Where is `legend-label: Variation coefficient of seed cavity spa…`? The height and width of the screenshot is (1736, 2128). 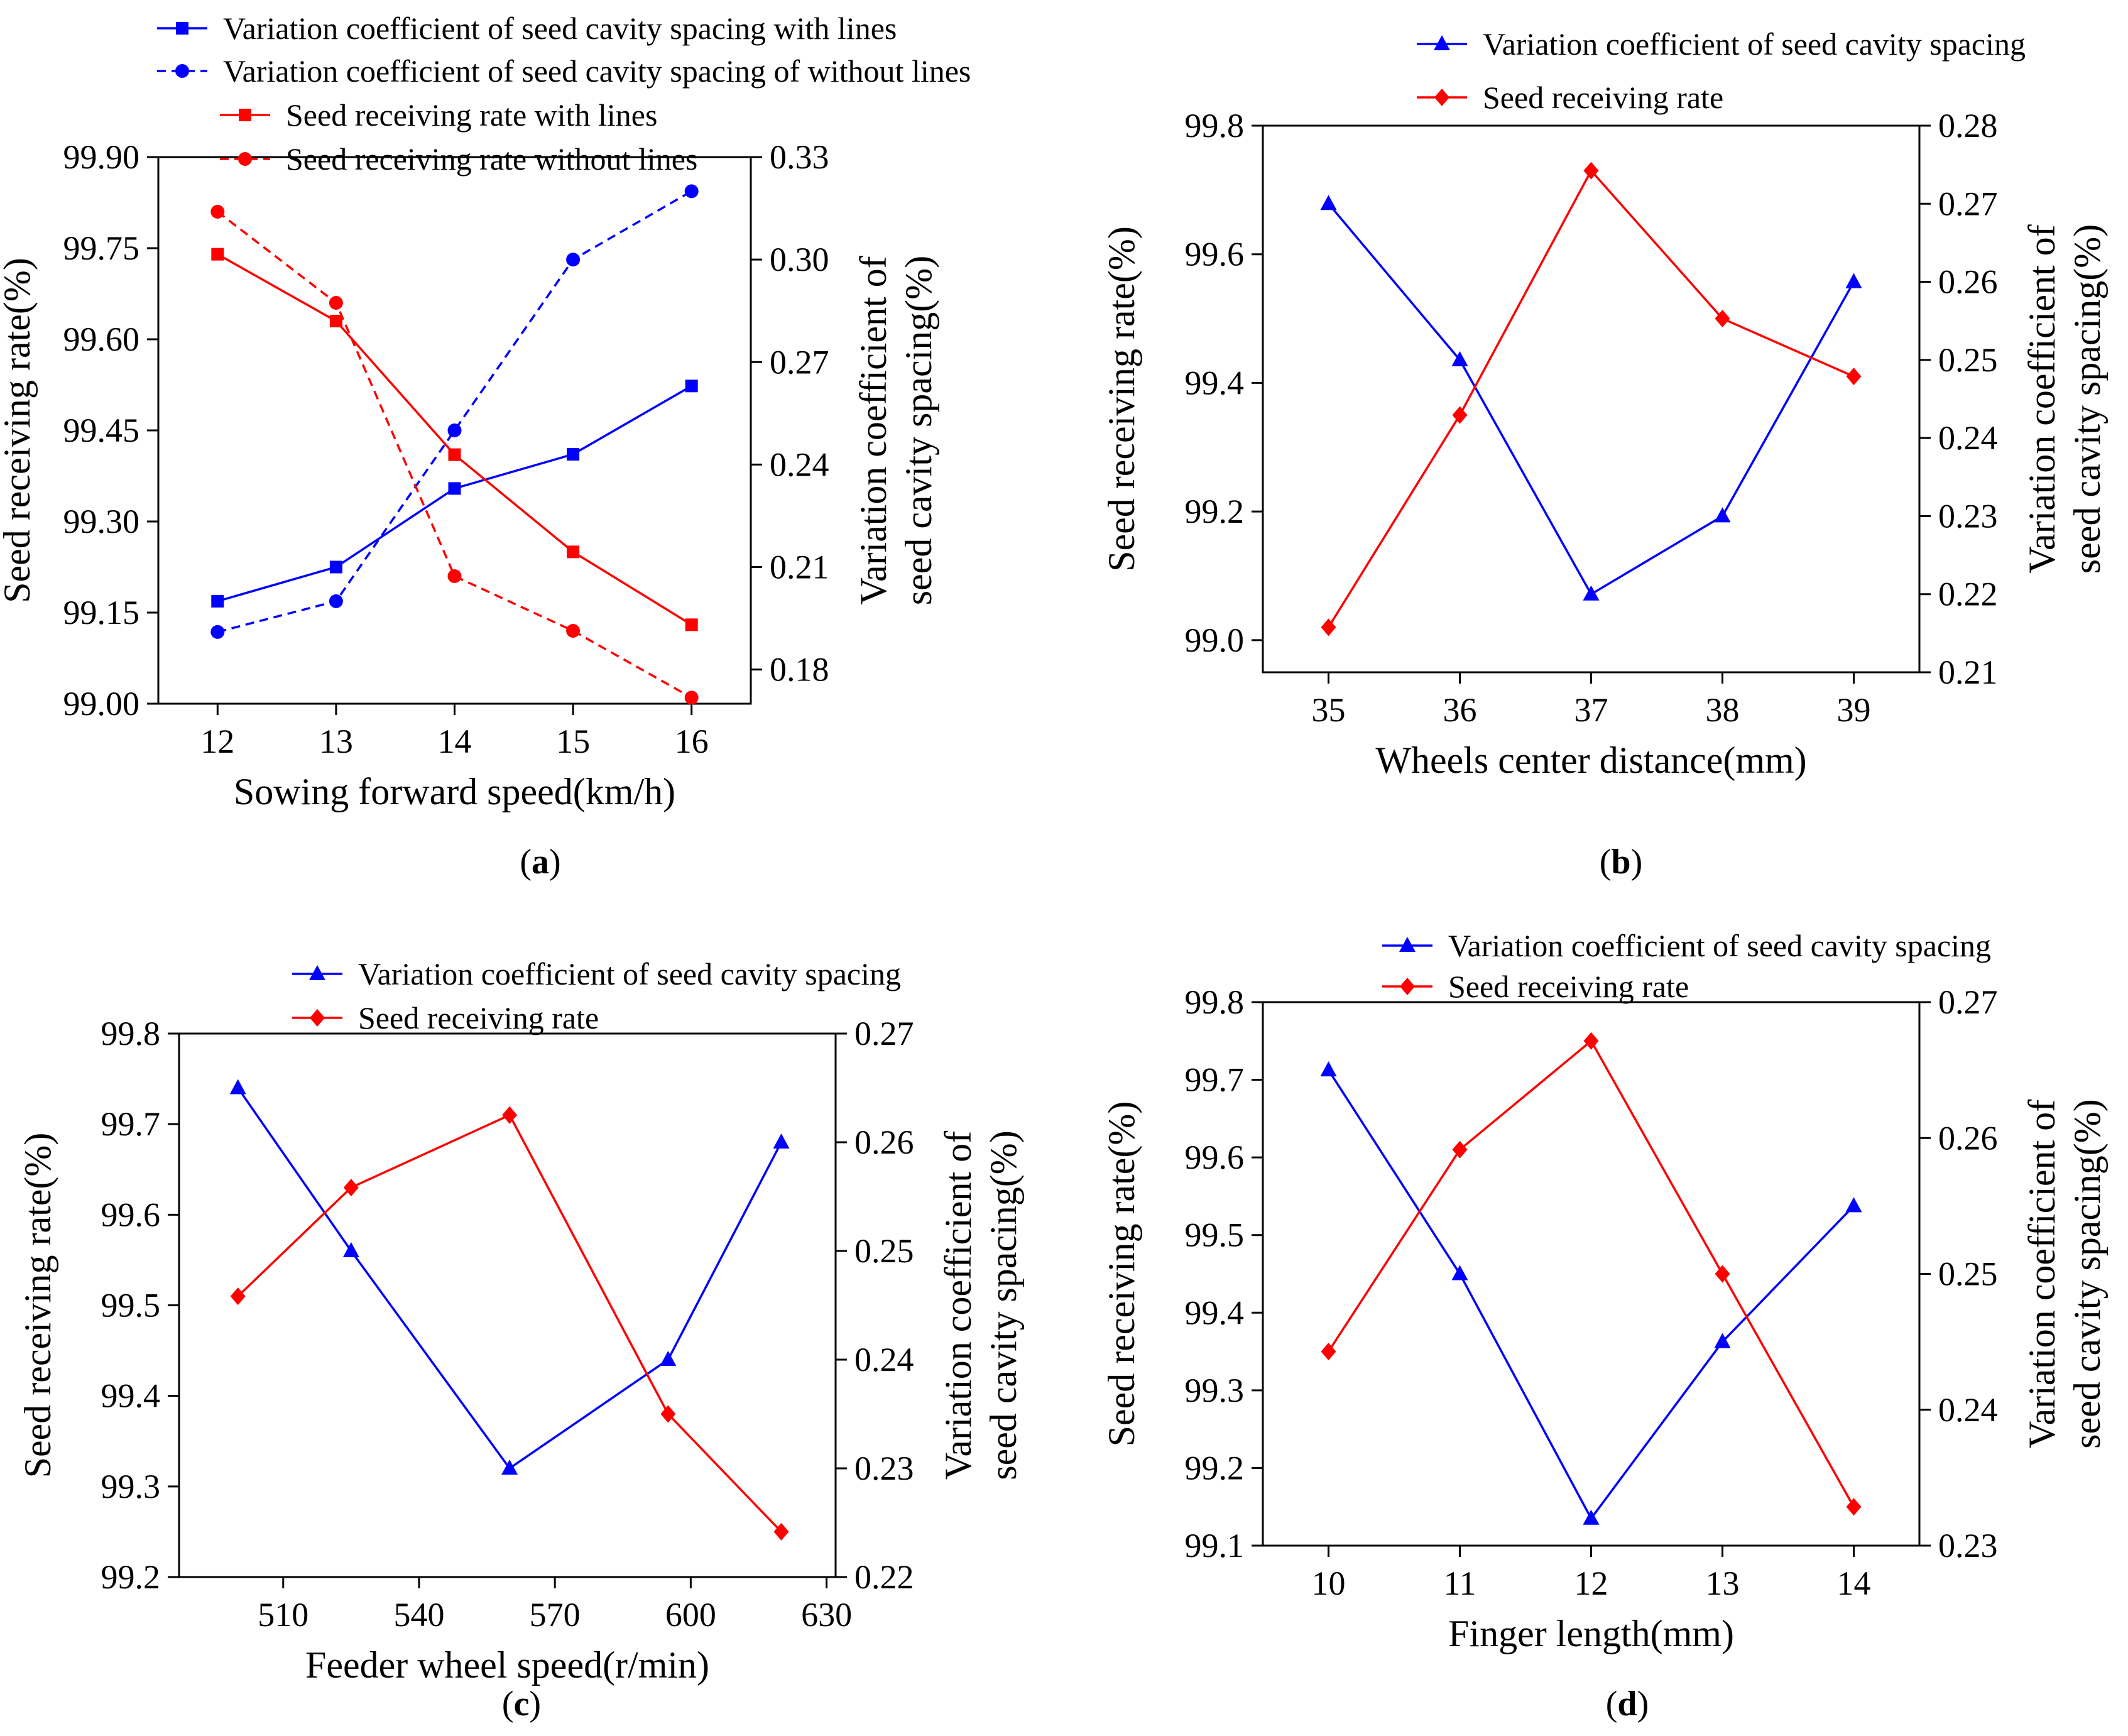
legend-label: Variation coefficient of seed cavity spa… is located at coordinates (629, 973).